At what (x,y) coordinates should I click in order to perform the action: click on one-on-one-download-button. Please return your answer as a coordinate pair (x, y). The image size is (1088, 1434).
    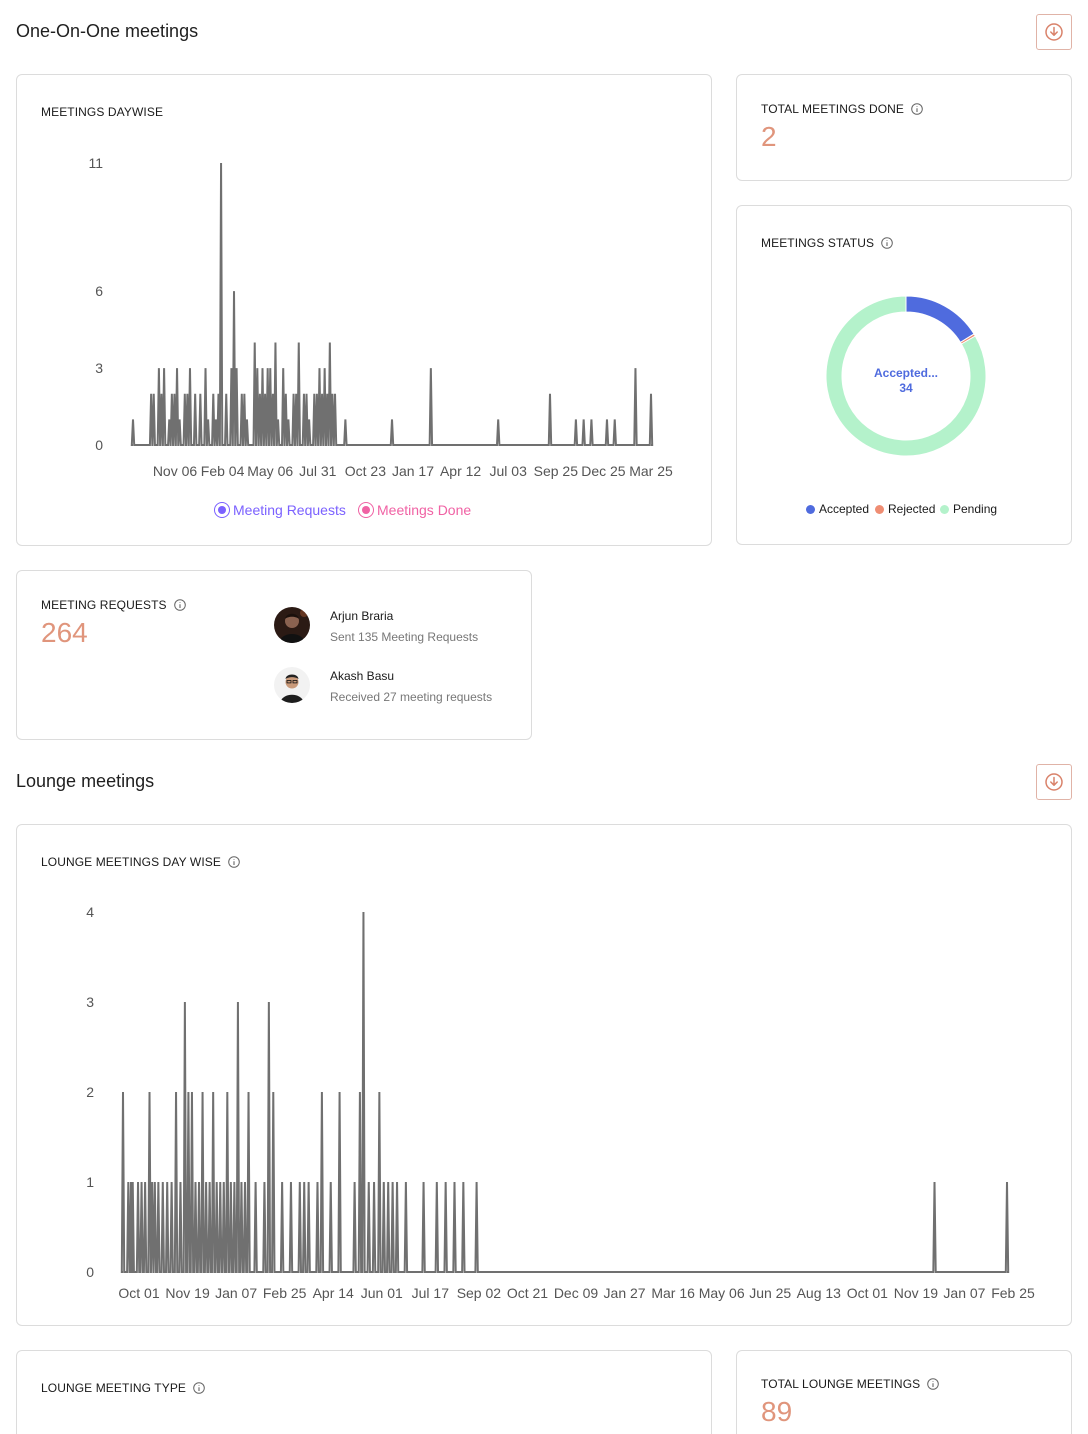
    Looking at the image, I should click on (1054, 32).